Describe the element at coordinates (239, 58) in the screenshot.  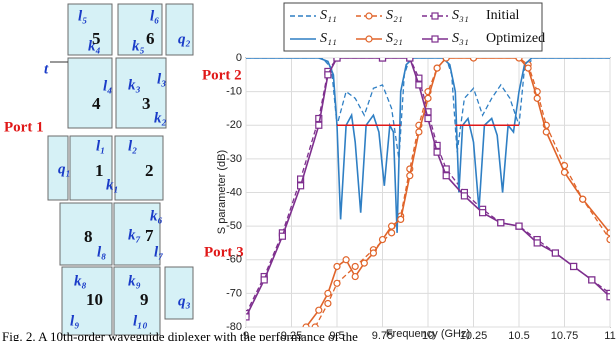
I see `y-tick-label: 0` at that location.